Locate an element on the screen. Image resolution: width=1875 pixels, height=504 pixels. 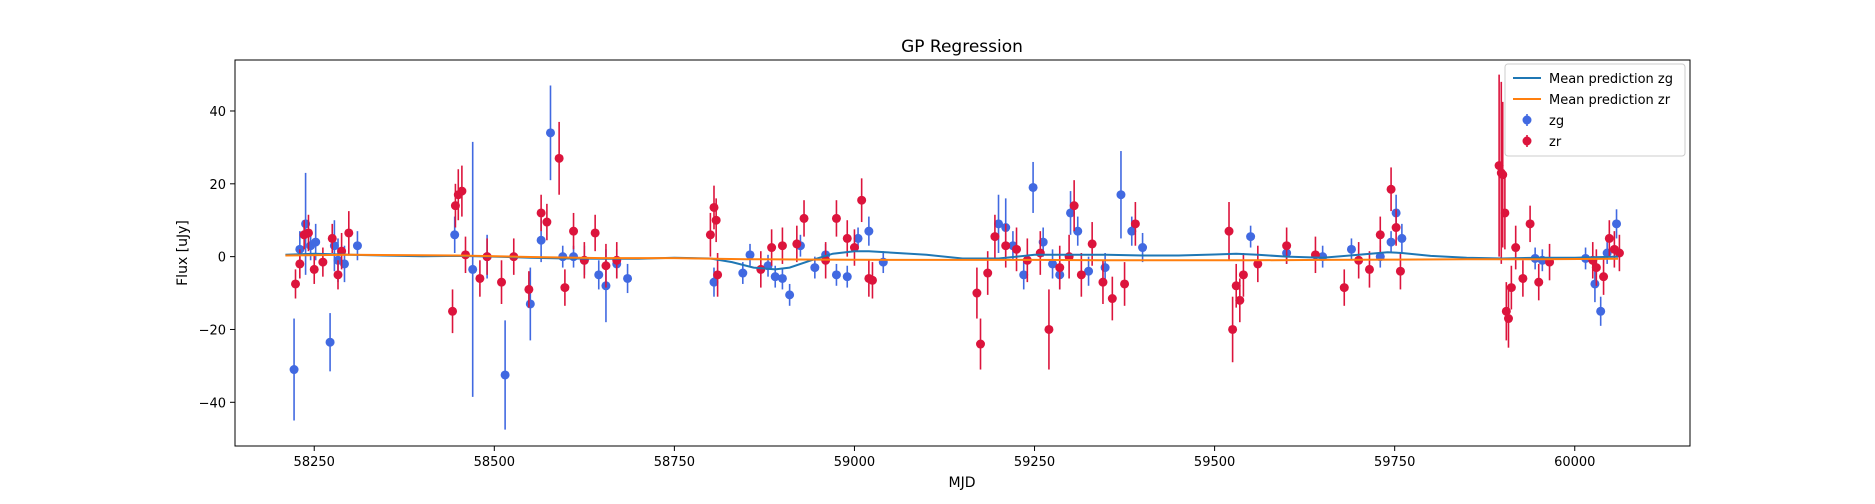
x-tick-label: 58250 is located at coordinates (314, 462).